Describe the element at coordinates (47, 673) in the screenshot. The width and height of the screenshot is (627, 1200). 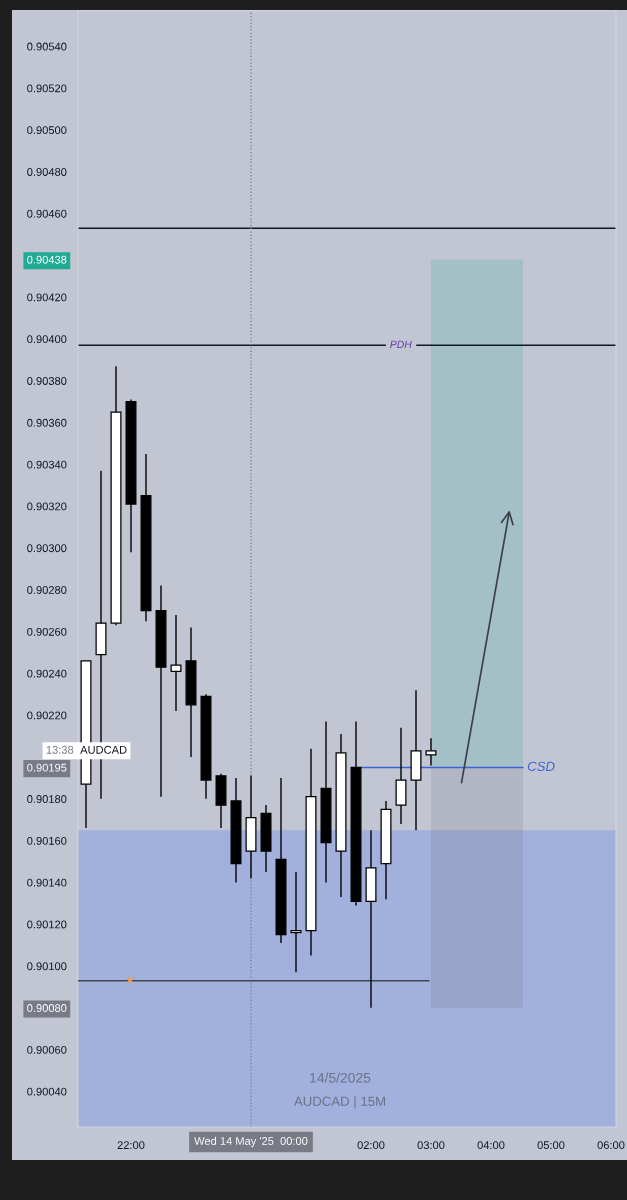
I see `y-tick-label: 0.90240` at that location.